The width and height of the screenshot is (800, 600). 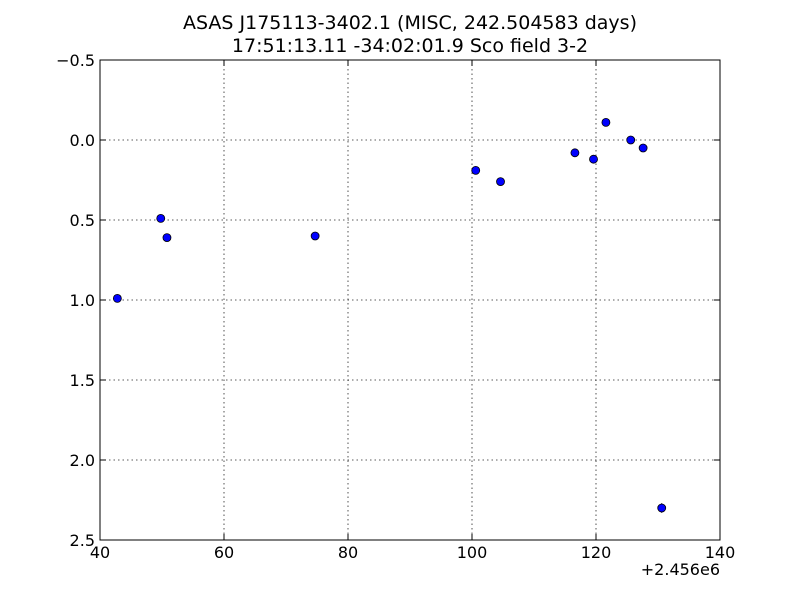 What do you see at coordinates (596, 552) in the screenshot?
I see `x-tick-label: 120` at bounding box center [596, 552].